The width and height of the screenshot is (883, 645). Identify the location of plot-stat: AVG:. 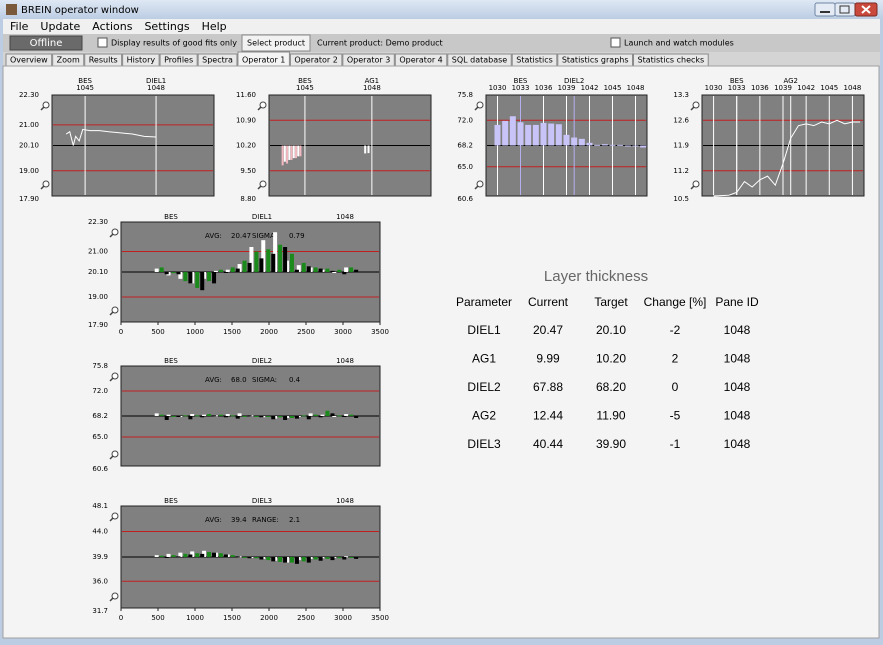
(213, 236).